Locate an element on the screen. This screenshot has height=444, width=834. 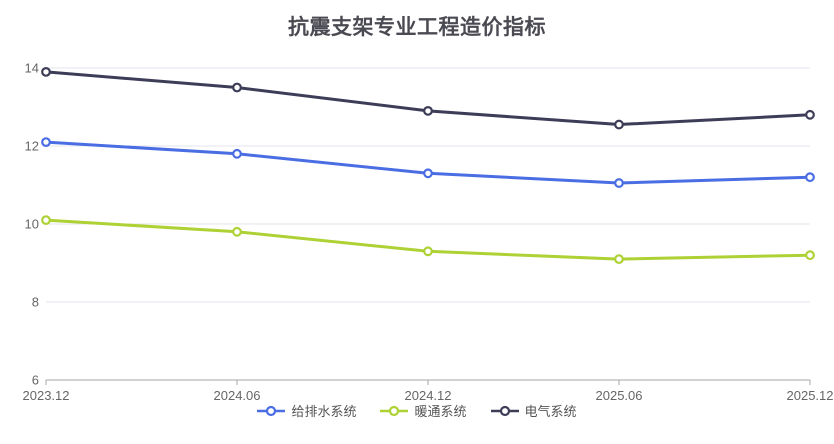
y-axis-tick-label: 12 is located at coordinates (32, 146).